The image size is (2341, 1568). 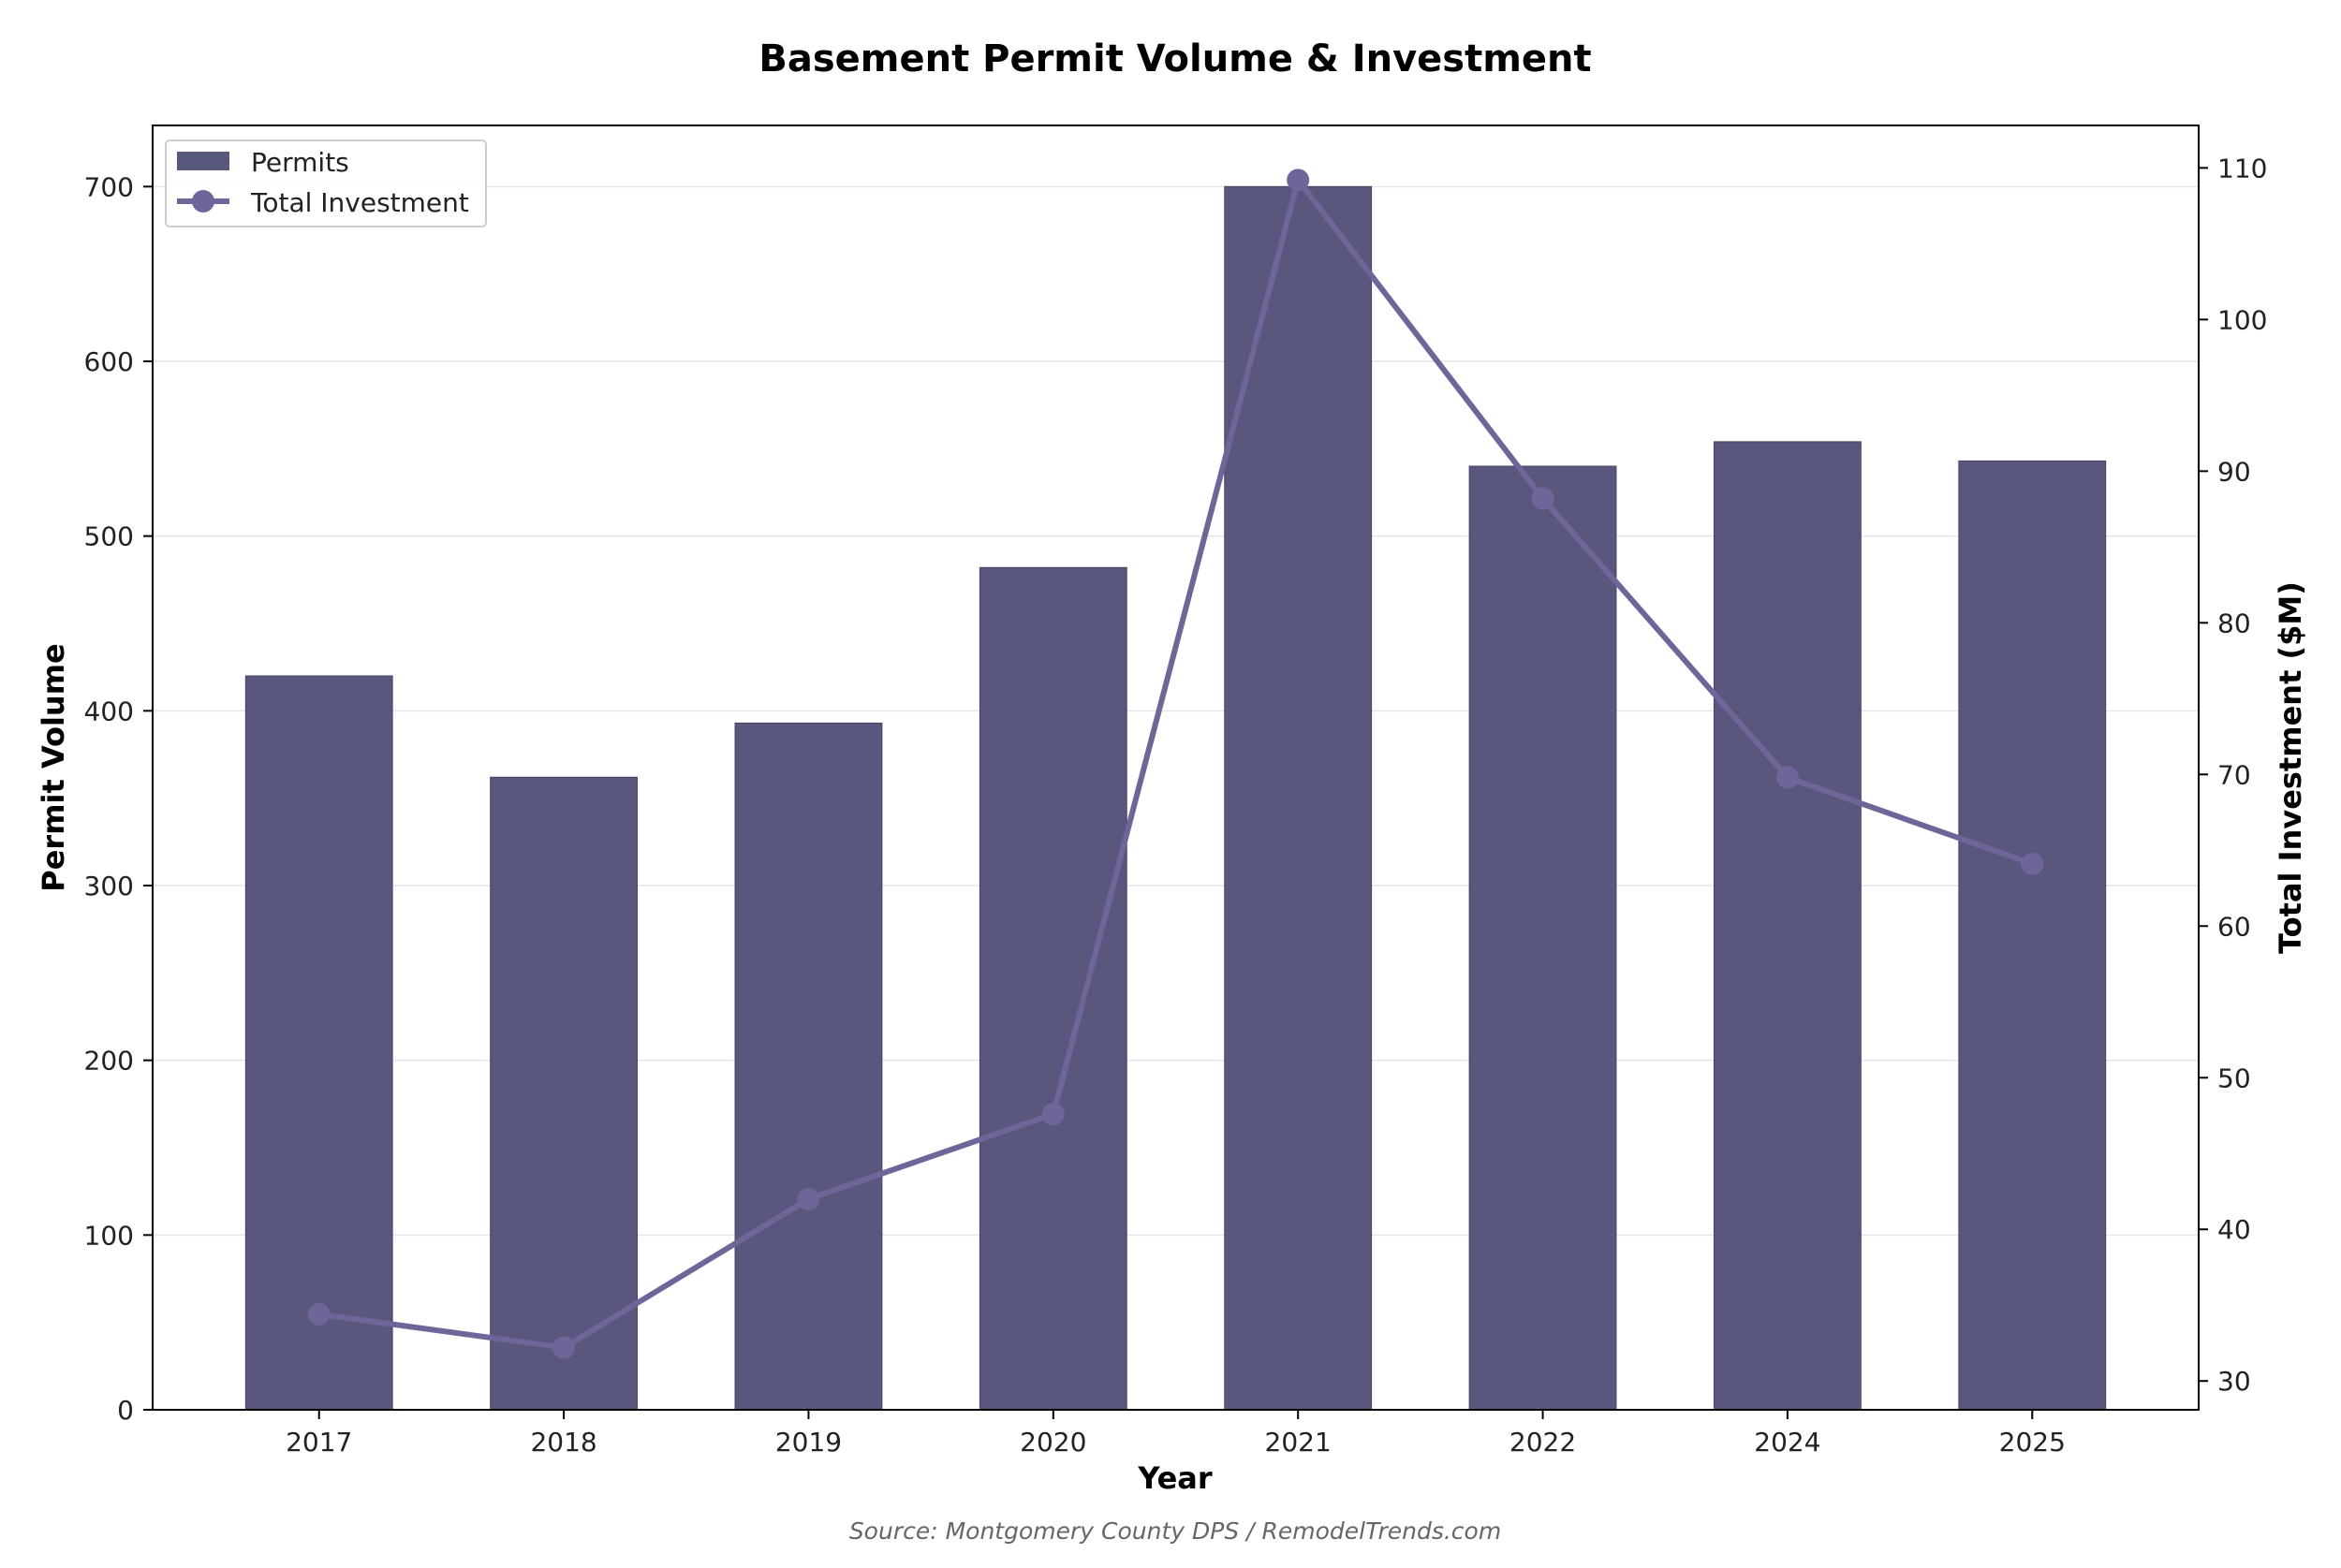 What do you see at coordinates (53, 767) in the screenshot?
I see `y-axis-label: Permit Volume` at bounding box center [53, 767].